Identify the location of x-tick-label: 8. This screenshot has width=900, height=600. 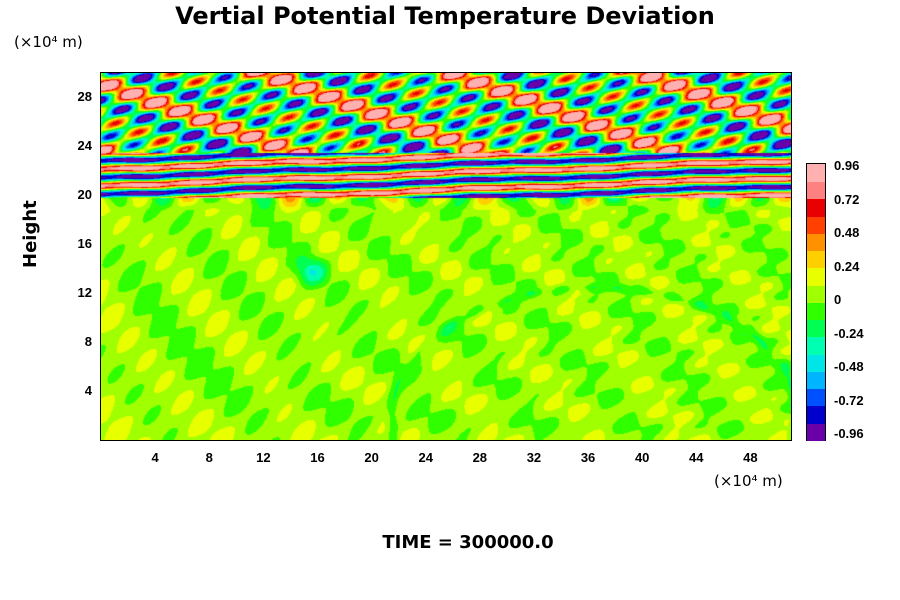
(209, 457).